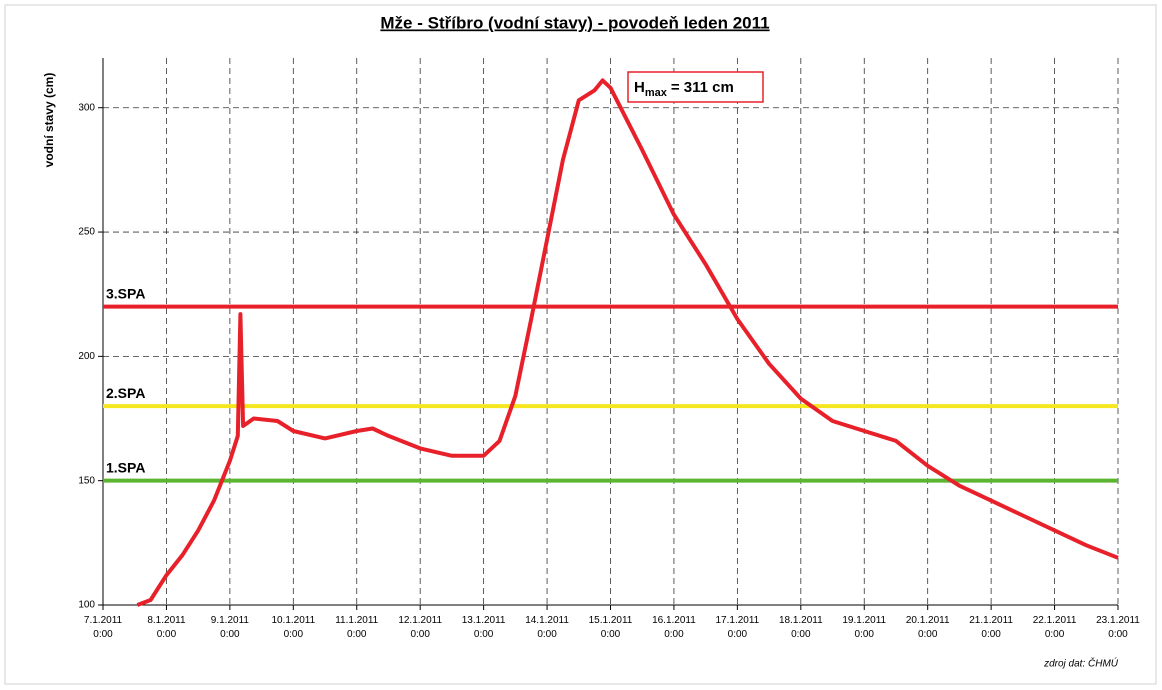  Describe the element at coordinates (702, 87) in the screenshot. I see `annotation-suffix: = 311 cm` at that location.